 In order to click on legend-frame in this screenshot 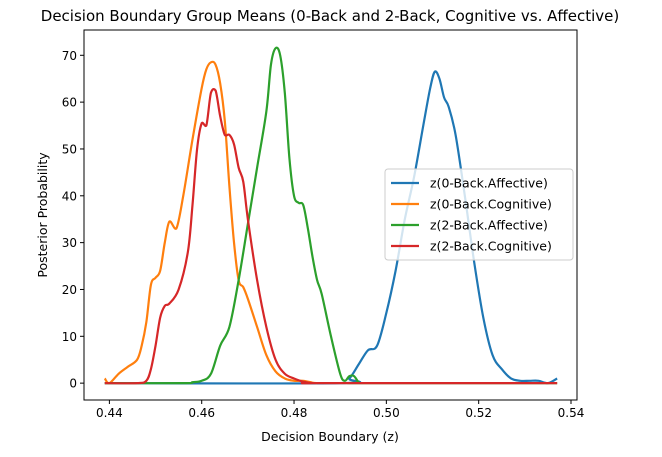, I will do `click(479, 214)`.